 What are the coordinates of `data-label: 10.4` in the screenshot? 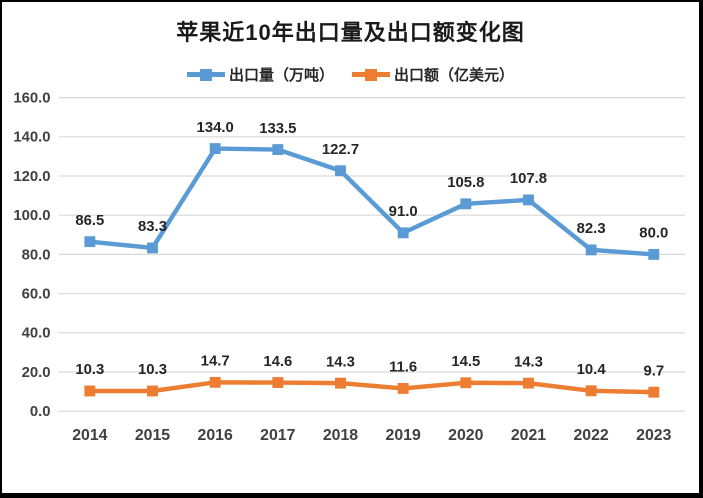 It's located at (592, 370).